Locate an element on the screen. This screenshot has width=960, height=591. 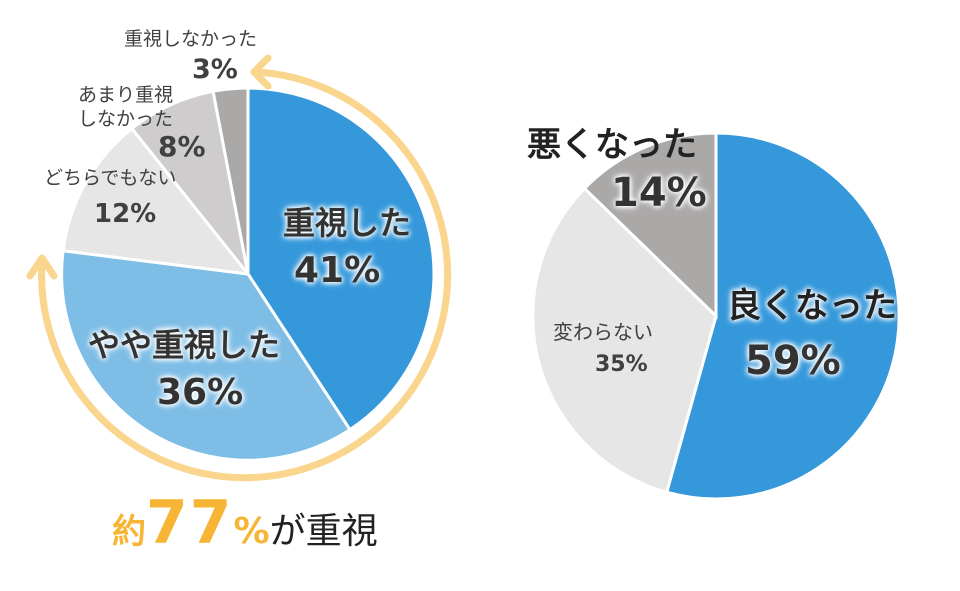
slice-waruku-natta is located at coordinates (650, 225).